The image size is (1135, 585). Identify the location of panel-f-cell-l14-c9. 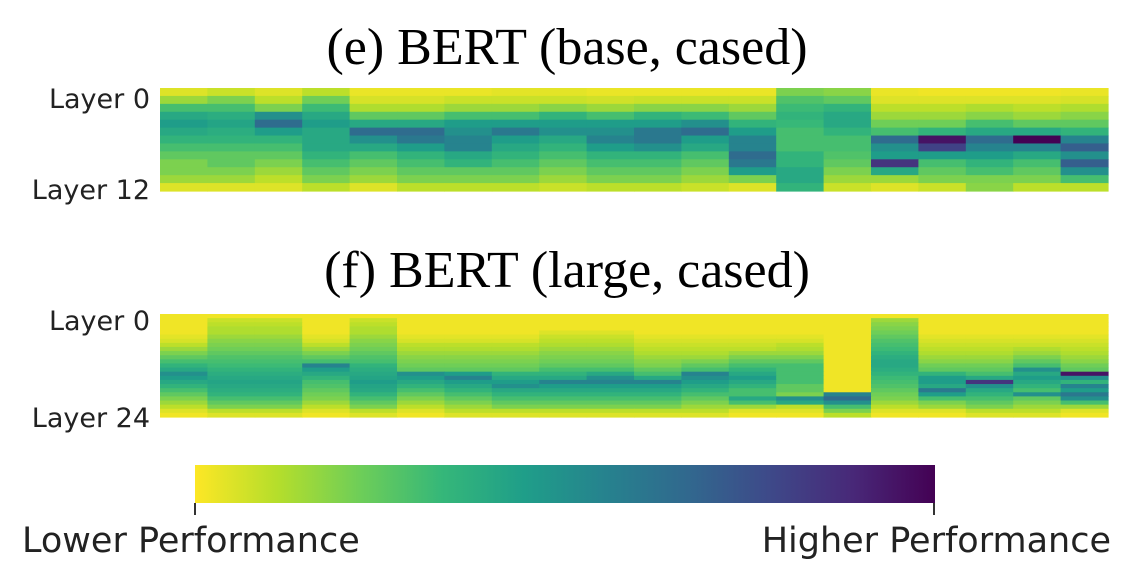
(610, 374).